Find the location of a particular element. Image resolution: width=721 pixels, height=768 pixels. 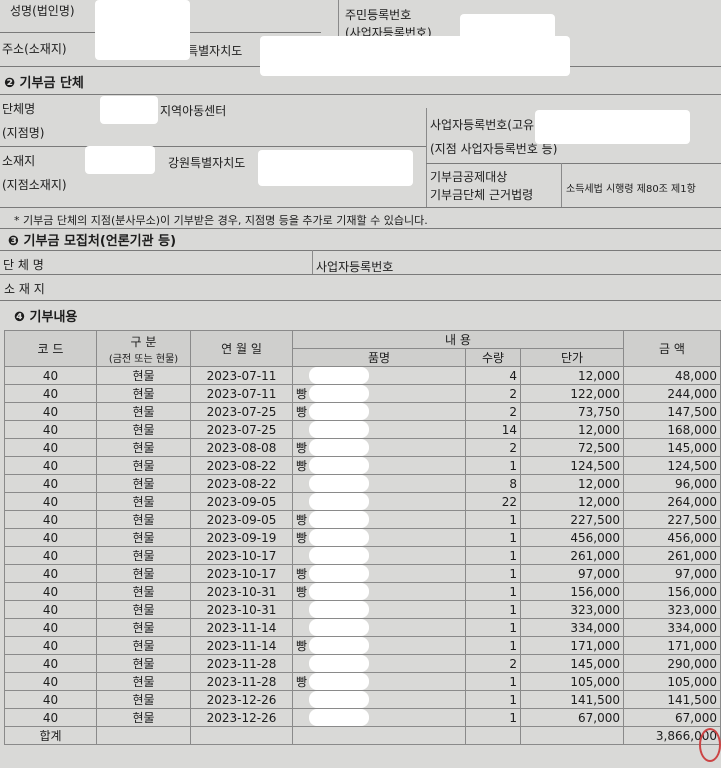

table-row: 40 현물 2023-12-26 1 141,500 141,500 is located at coordinates (362, 699).